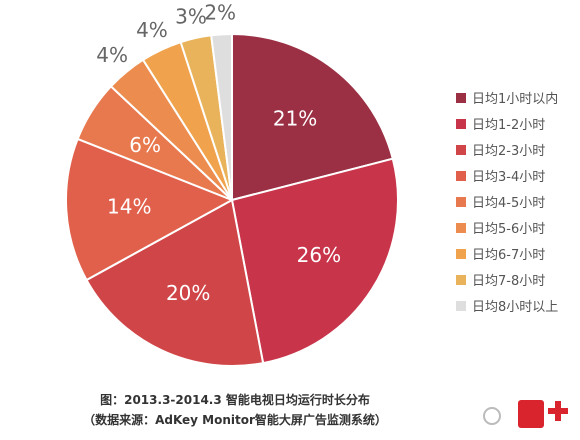  I want to click on slice-value-label: 3%, so click(191, 17).